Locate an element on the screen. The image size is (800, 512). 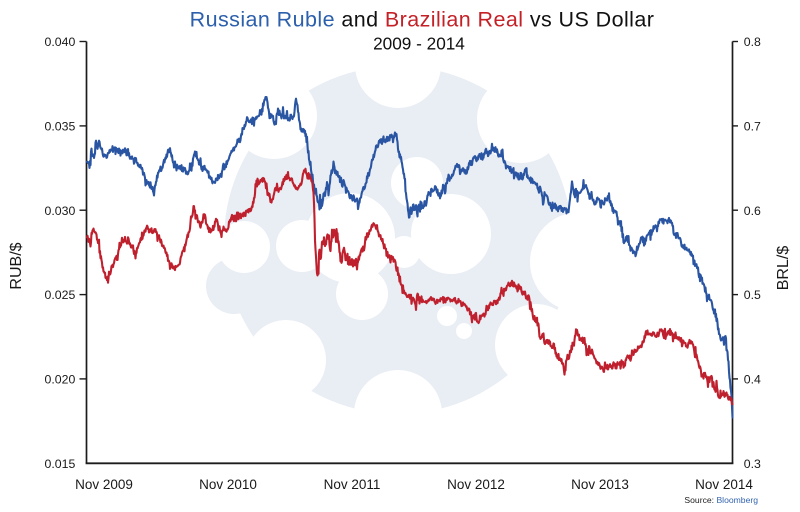
svg-text: Nov 2013 is located at coordinates (600, 484).